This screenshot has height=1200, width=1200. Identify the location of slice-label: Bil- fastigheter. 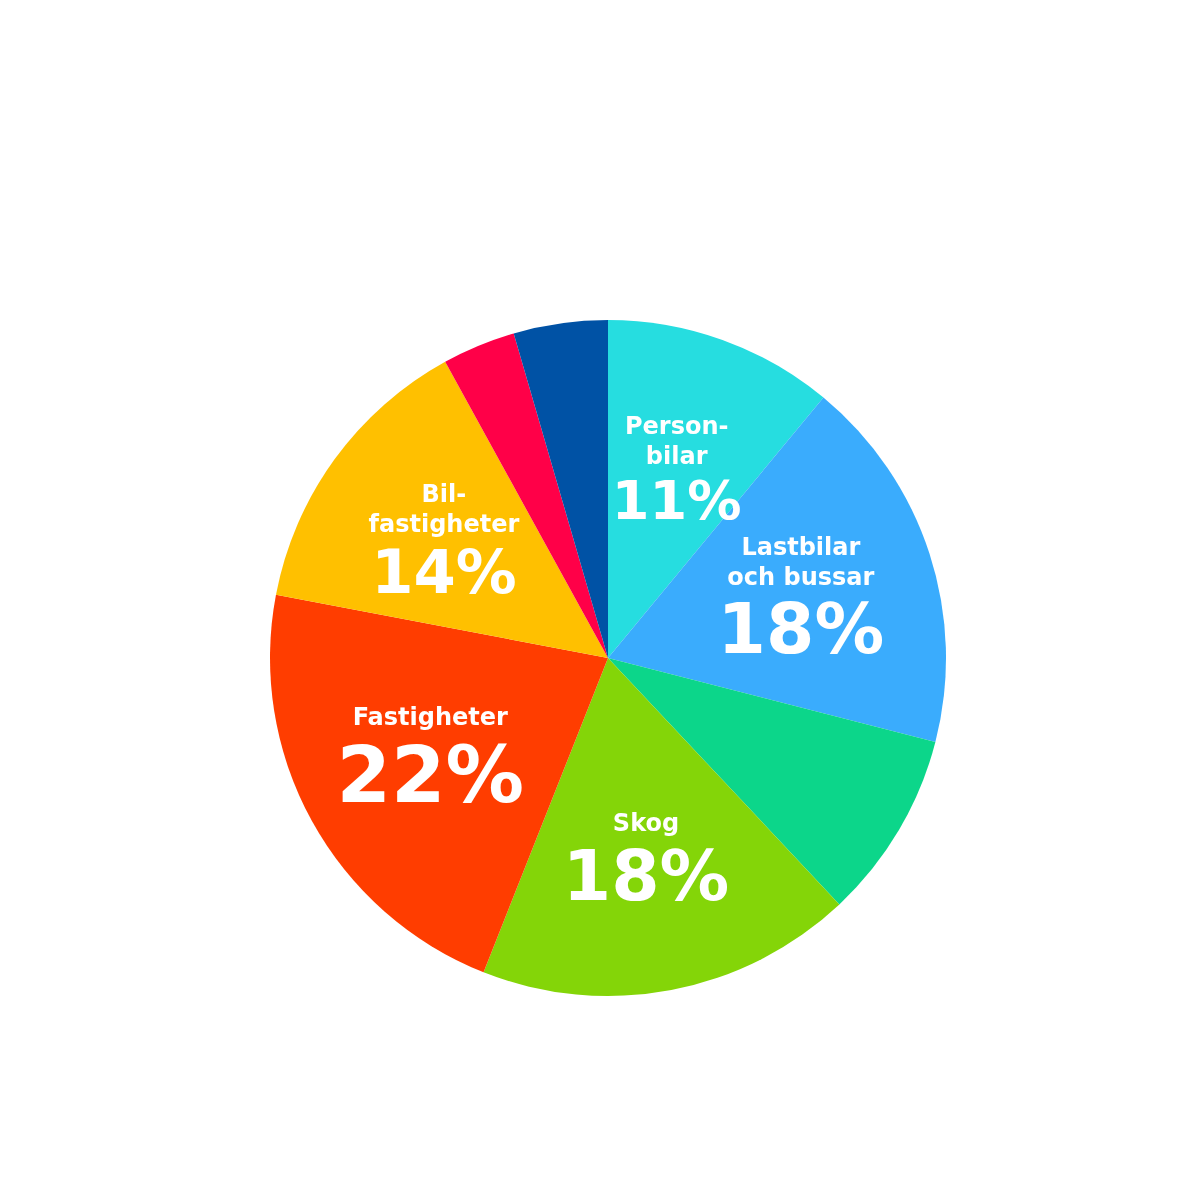
(444, 509).